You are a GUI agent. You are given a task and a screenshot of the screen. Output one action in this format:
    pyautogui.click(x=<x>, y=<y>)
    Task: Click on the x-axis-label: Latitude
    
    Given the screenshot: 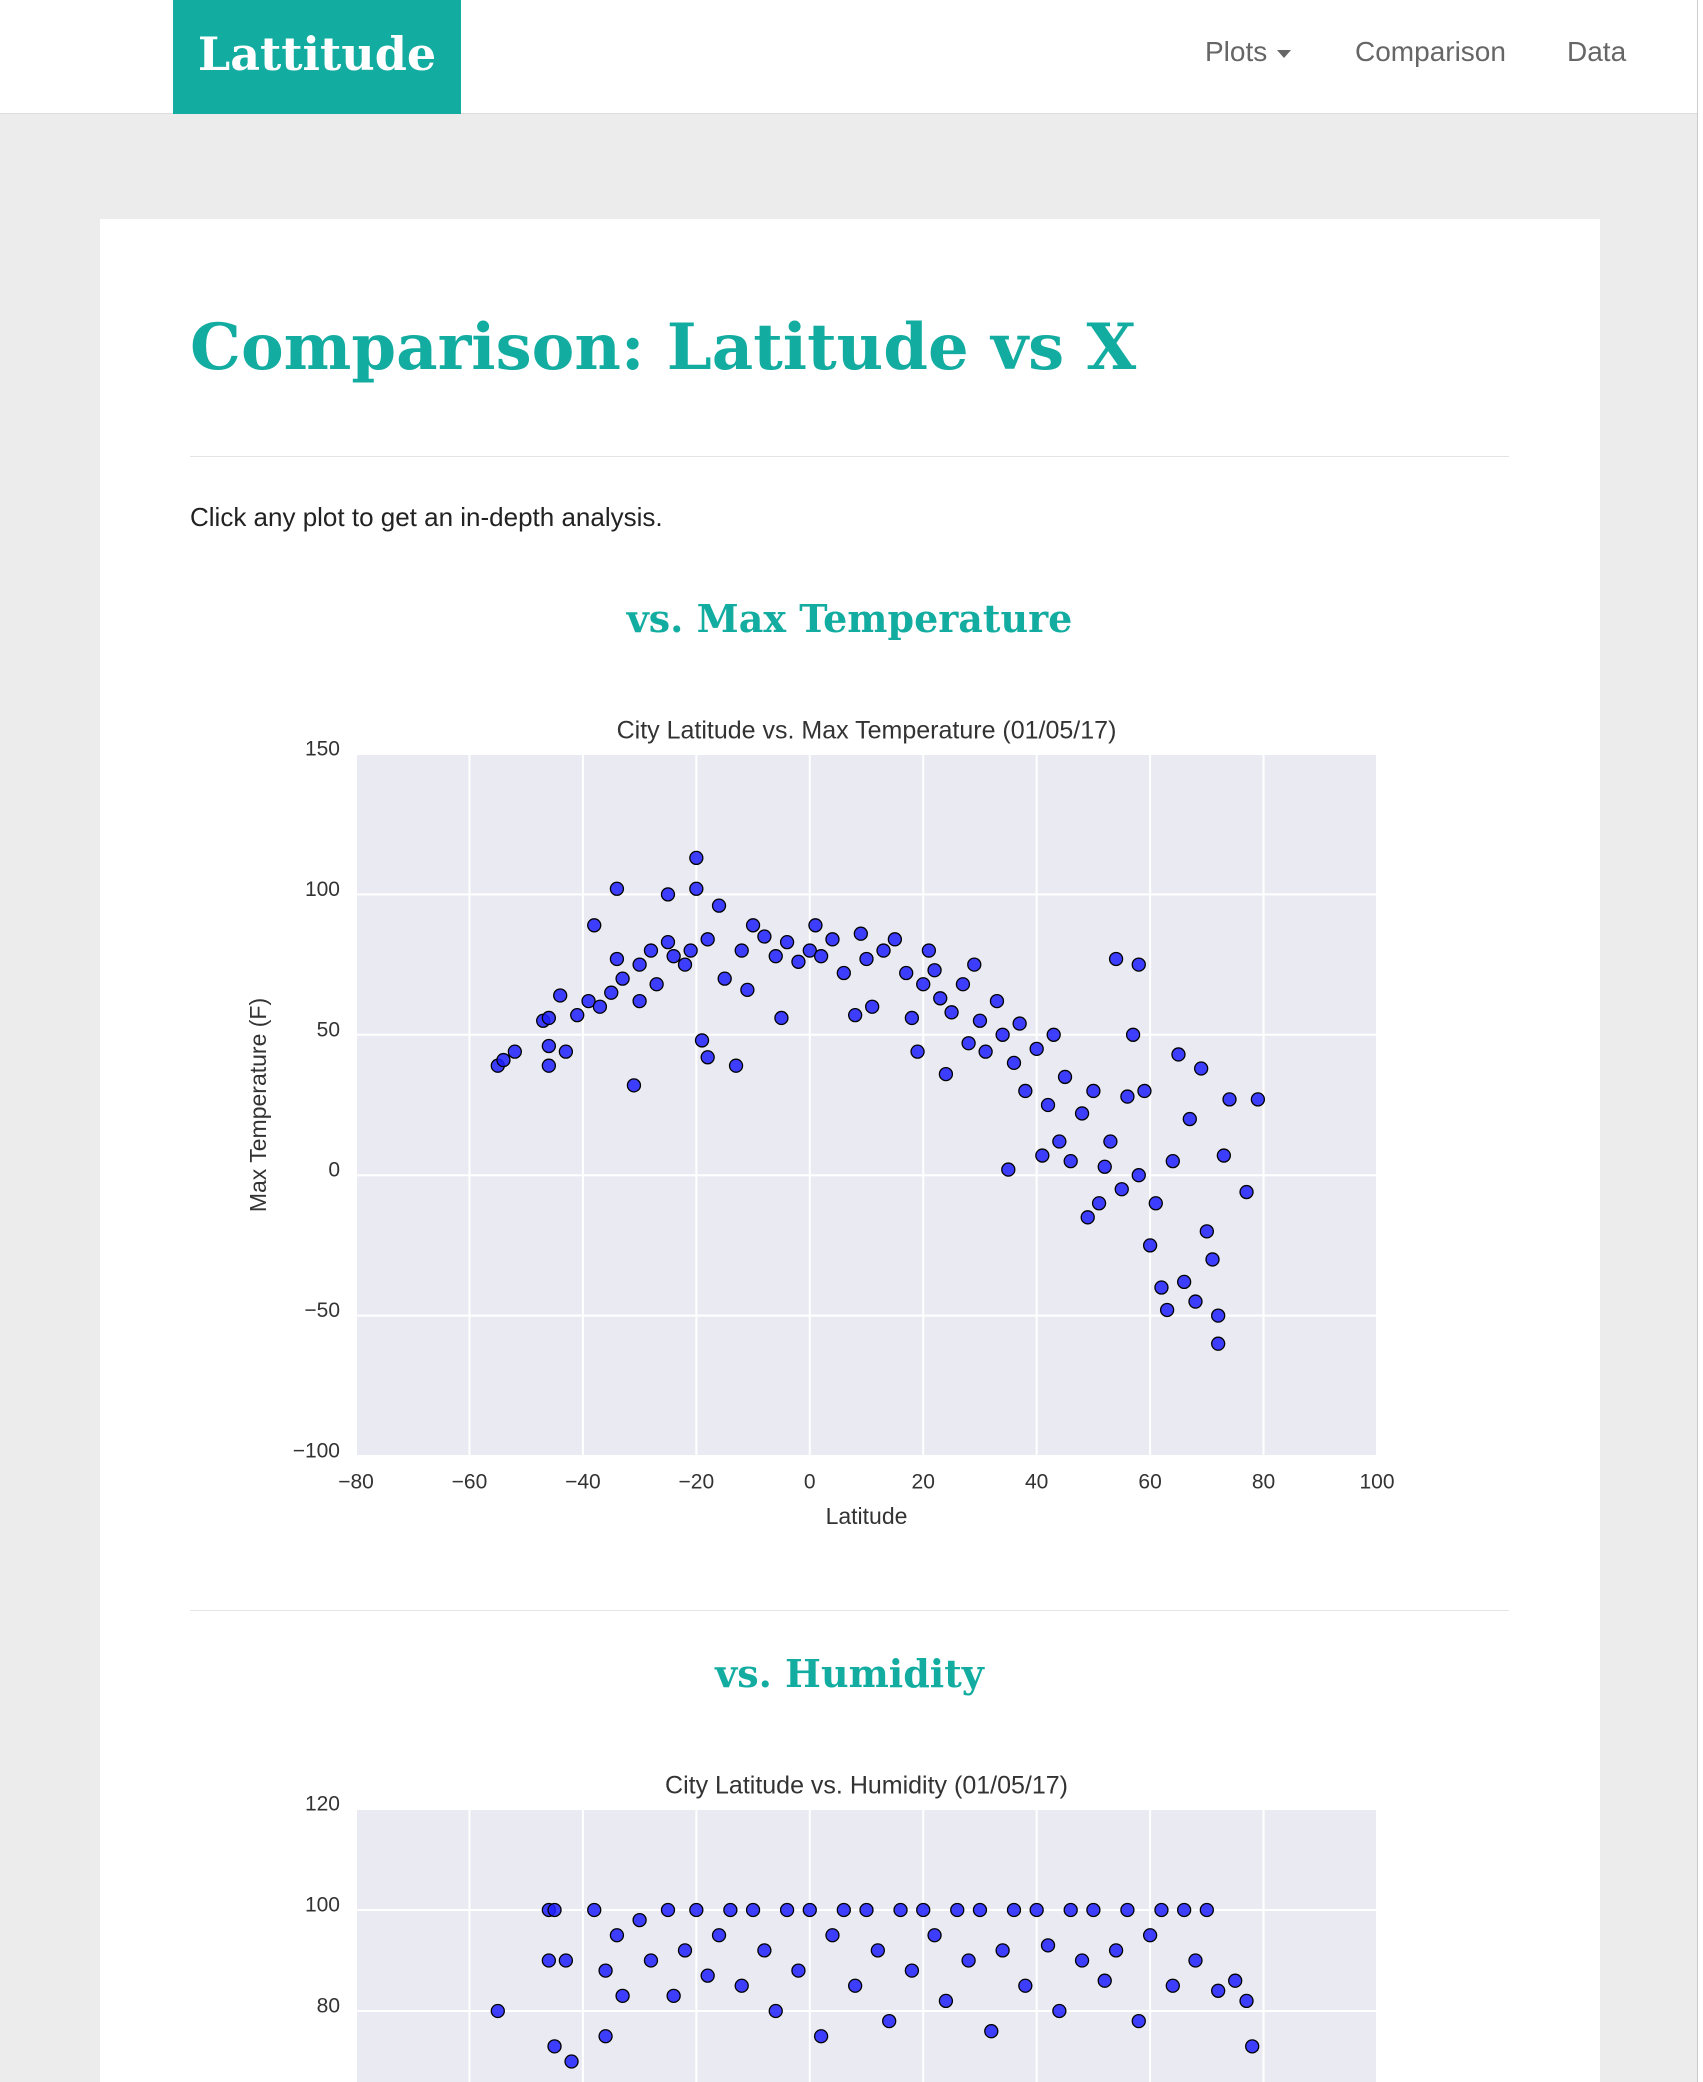 What is the action you would take?
    pyautogui.click(x=867, y=1516)
    